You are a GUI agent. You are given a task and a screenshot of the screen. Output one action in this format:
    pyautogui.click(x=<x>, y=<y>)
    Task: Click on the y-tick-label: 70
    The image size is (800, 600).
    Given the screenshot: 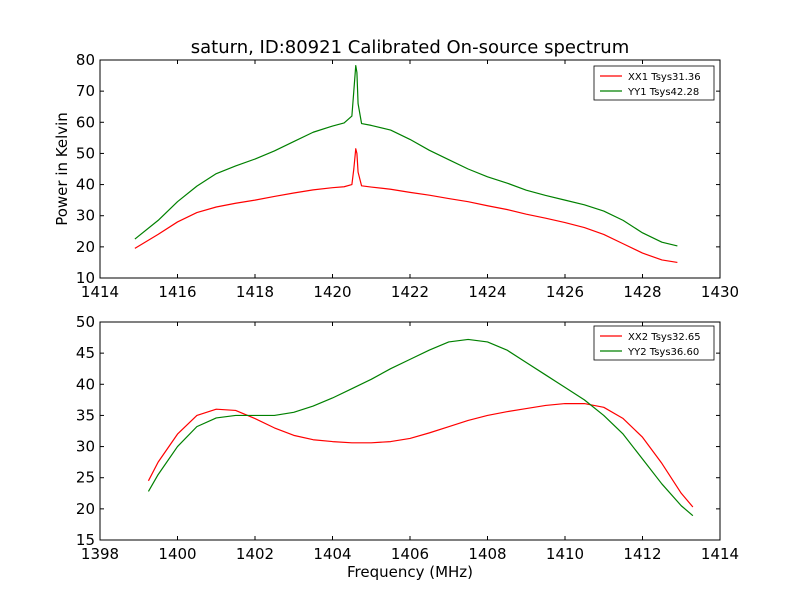 What is the action you would take?
    pyautogui.click(x=85, y=91)
    